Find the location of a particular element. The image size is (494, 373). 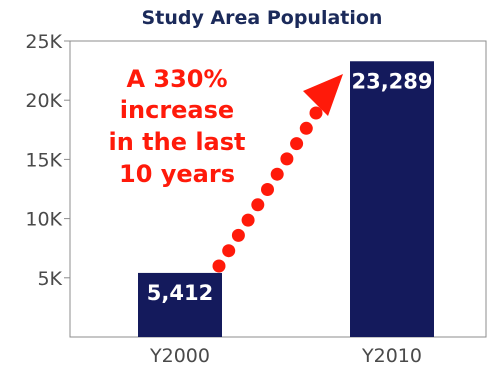

increase-arrow is located at coordinates (277, 173).